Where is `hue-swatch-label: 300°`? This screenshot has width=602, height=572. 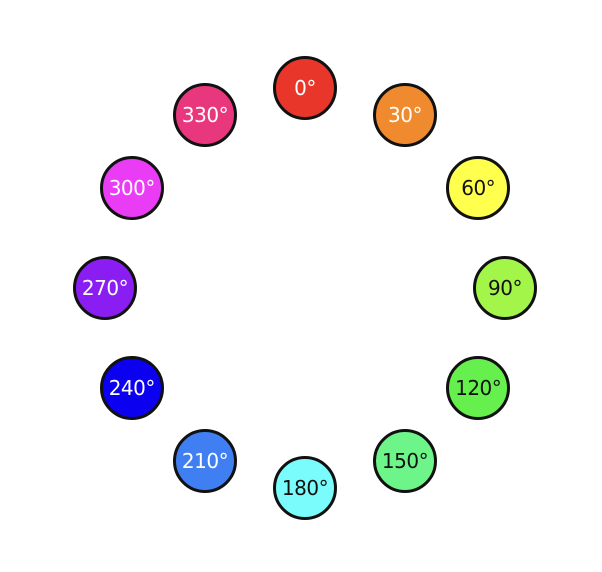 hue-swatch-label: 300° is located at coordinates (132, 188).